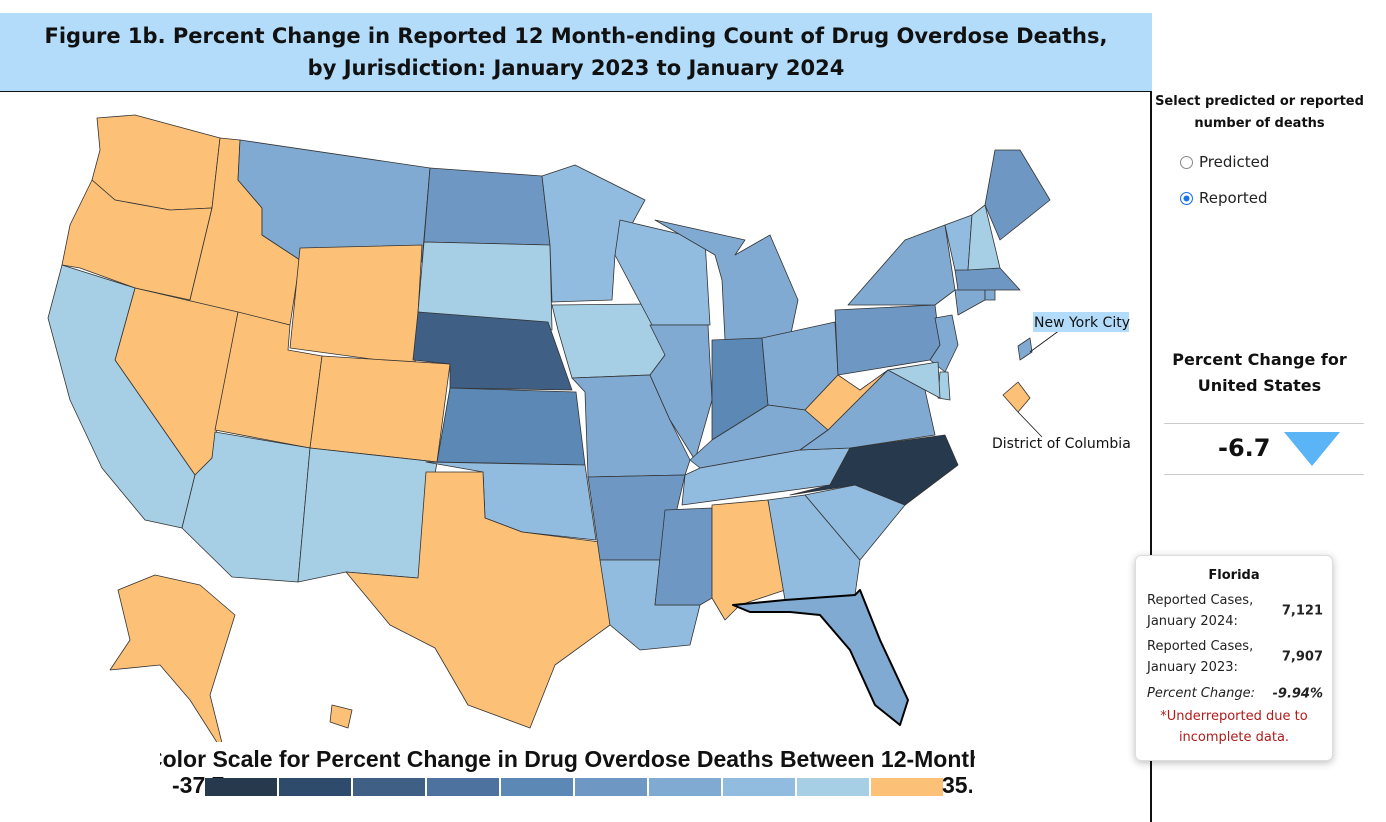 This screenshot has height=822, width=1386. Describe the element at coordinates (1259, 372) in the screenshot. I see `us-percent-change-label: Percent Change for United States` at that location.